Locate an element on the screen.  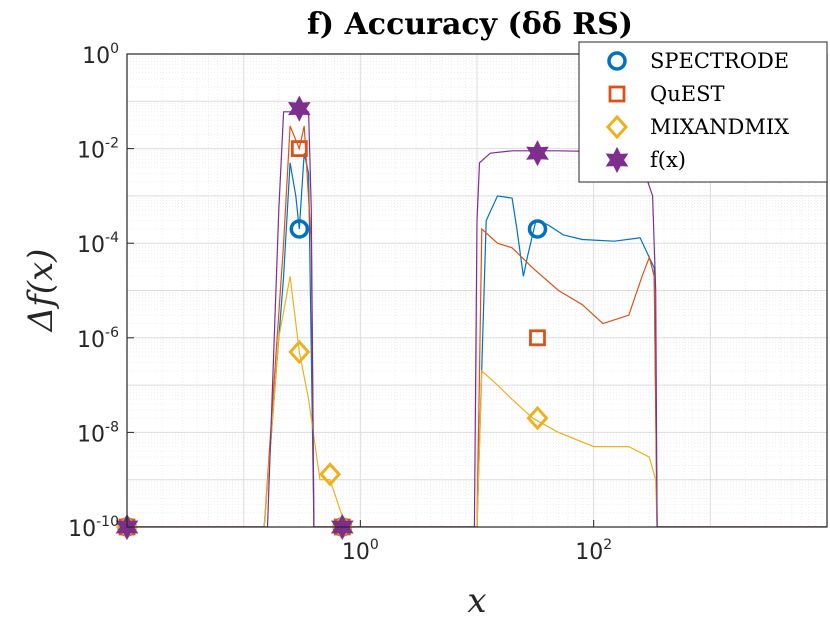
y-axis-ticks: 10⁰ 10⁻² 10⁻⁴ 10⁻⁶ 10⁻⁸ 10⁻¹⁰ is located at coordinates (101, 291).